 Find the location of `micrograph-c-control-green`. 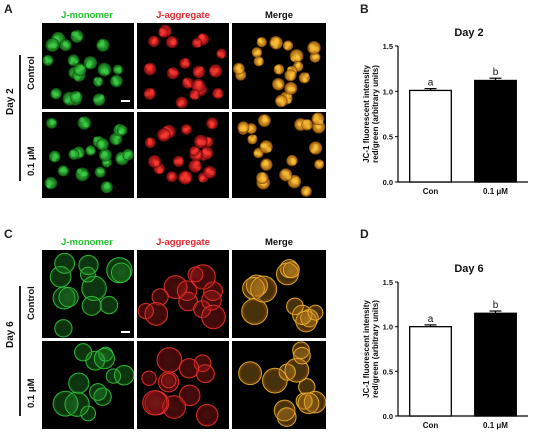

micrograph-c-control-green is located at coordinates (88, 294).